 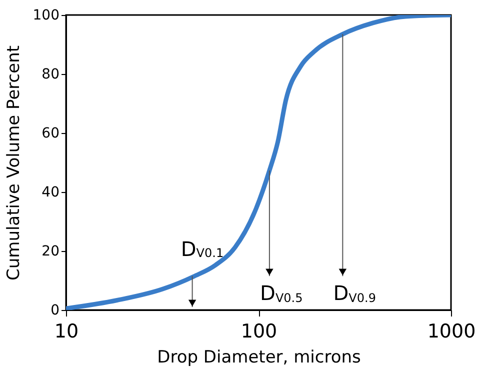 What do you see at coordinates (51, 192) in the screenshot?
I see `y-tick-label: 40` at bounding box center [51, 192].